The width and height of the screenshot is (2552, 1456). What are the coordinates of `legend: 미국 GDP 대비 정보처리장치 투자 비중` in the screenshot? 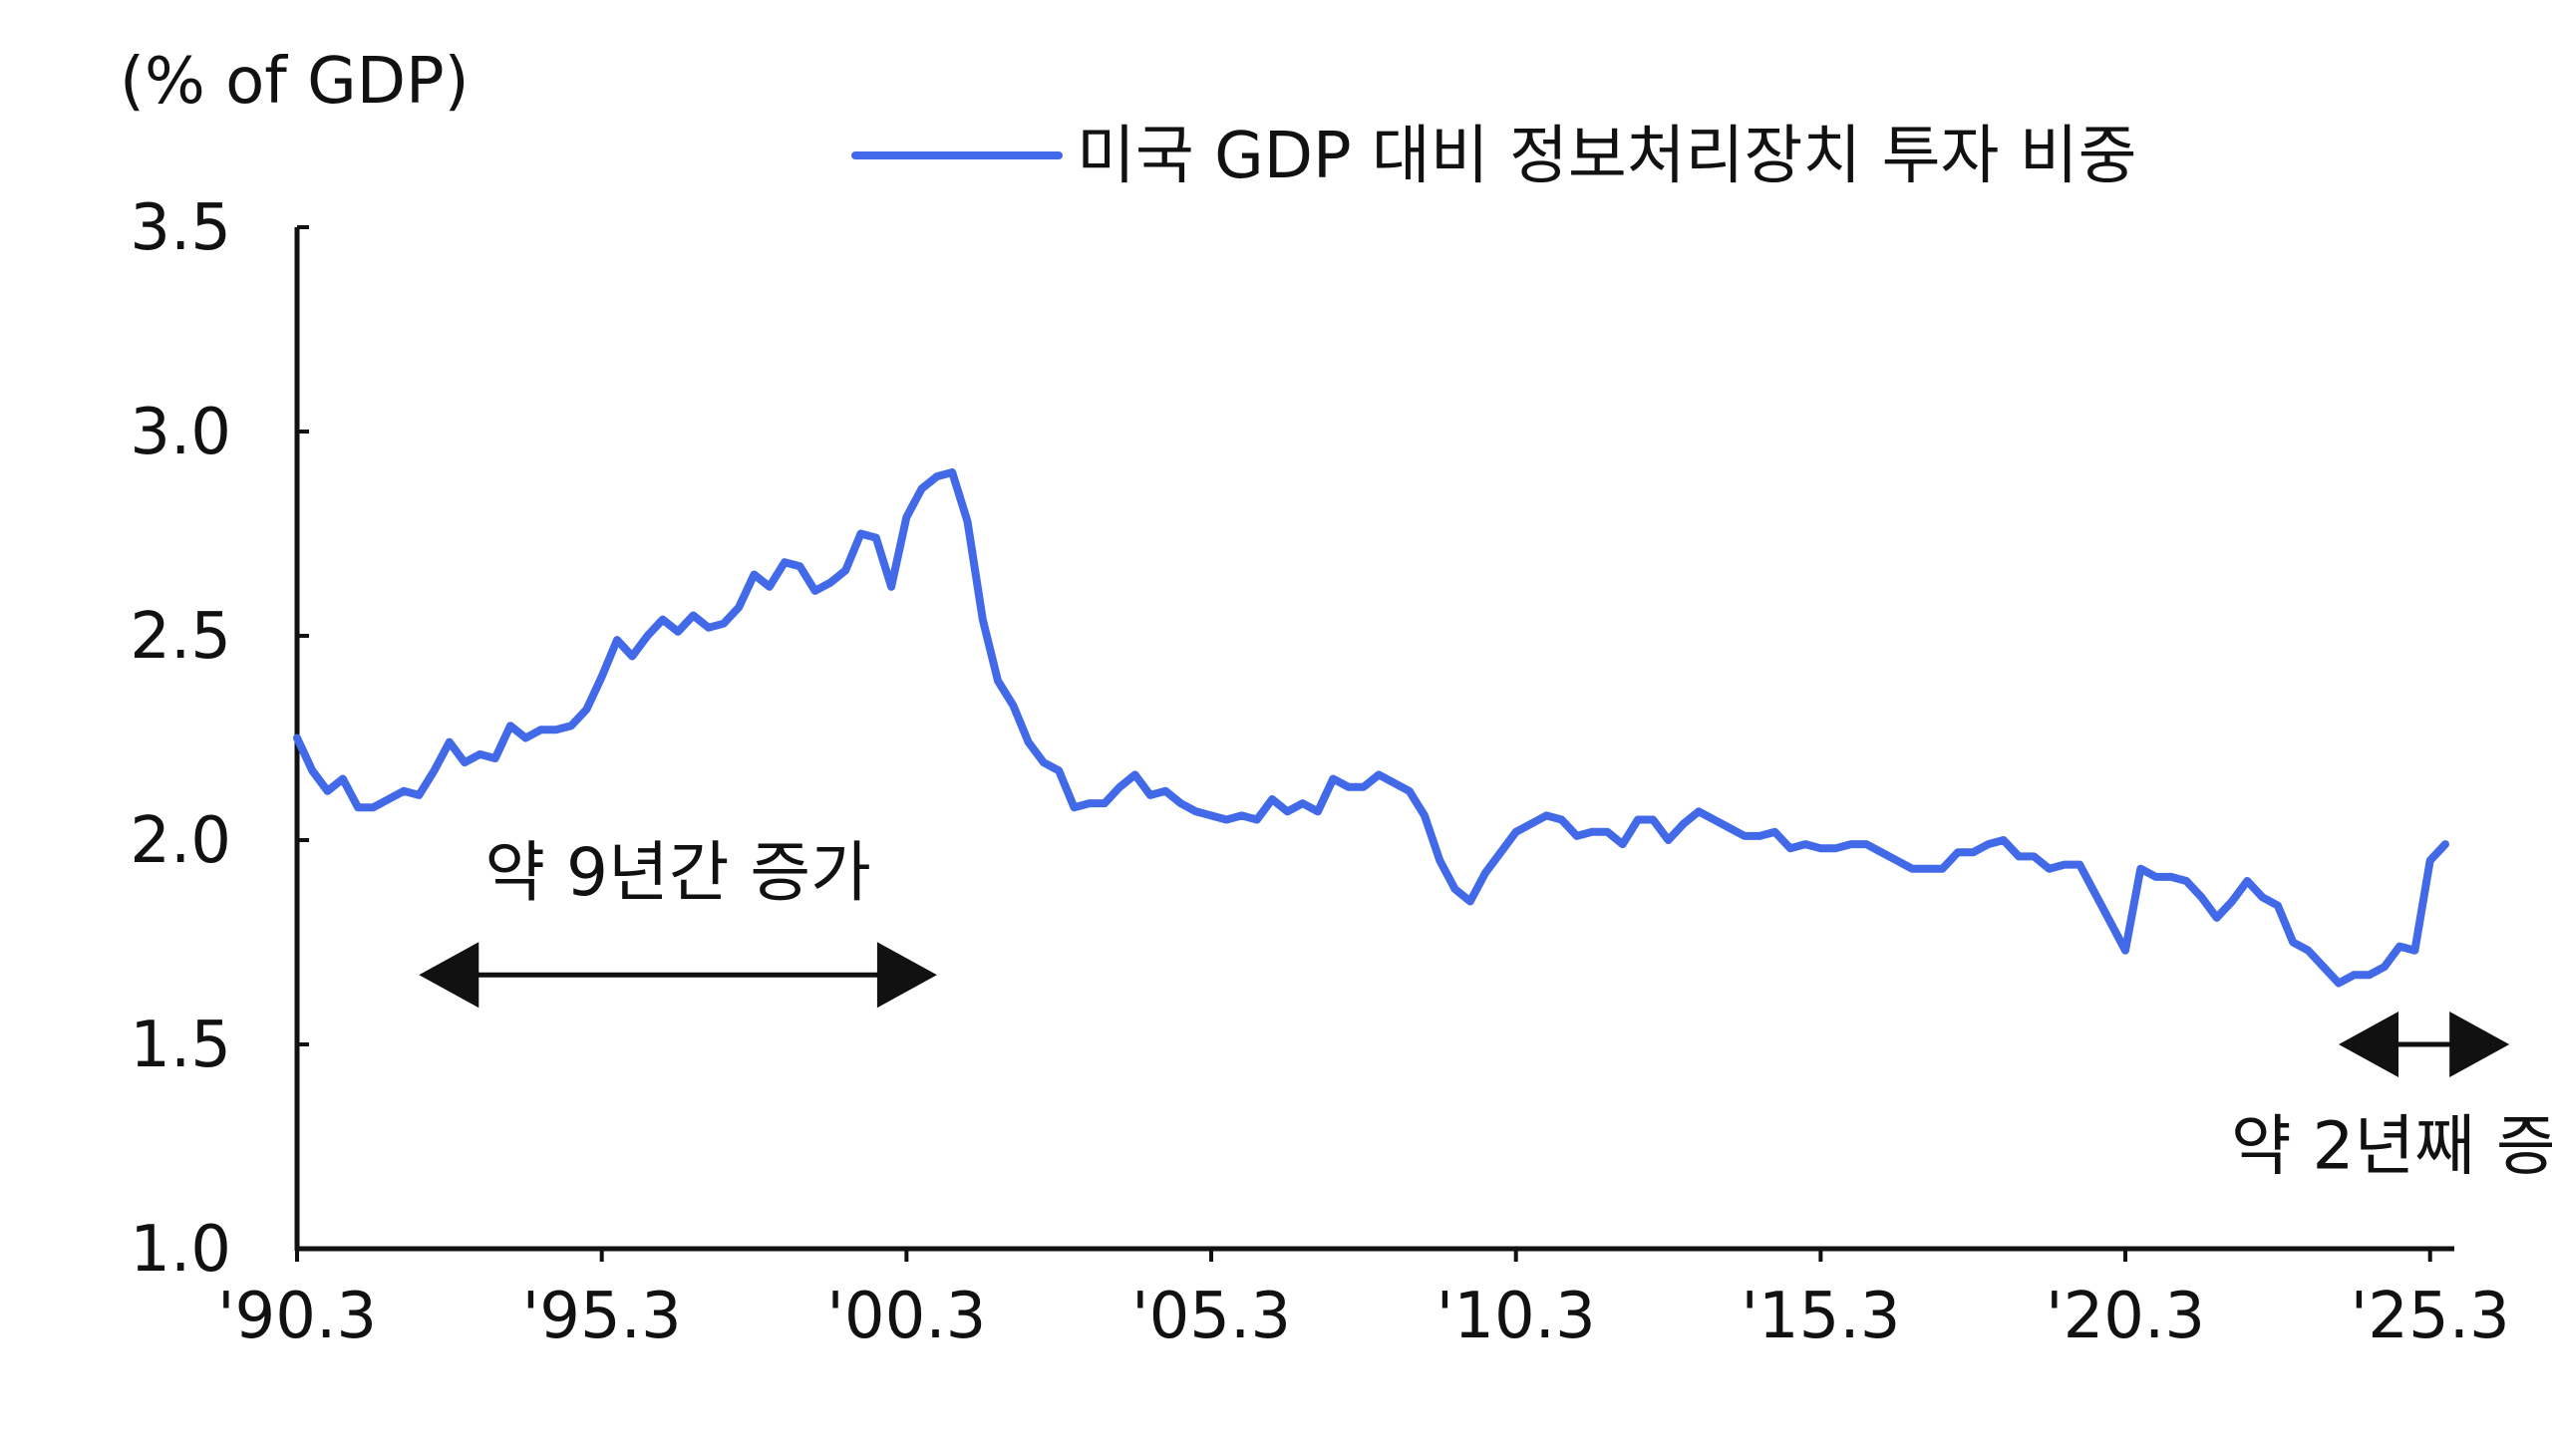 It's located at (1494, 156).